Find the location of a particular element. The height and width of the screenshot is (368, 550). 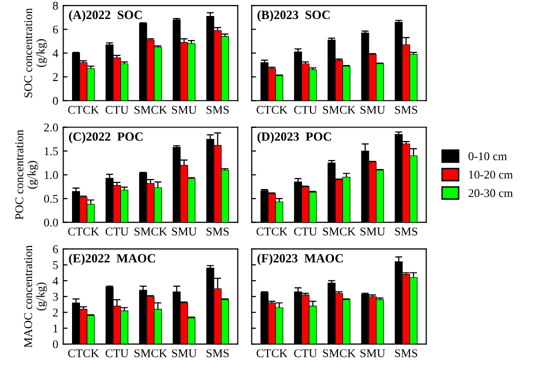

legend-label: 20-30 cm is located at coordinates (490, 193).